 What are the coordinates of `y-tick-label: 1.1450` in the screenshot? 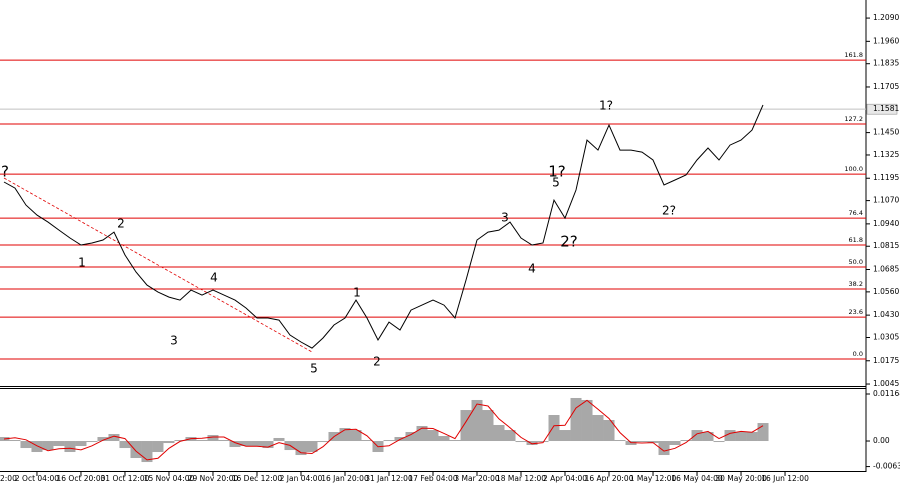 It's located at (886, 132).